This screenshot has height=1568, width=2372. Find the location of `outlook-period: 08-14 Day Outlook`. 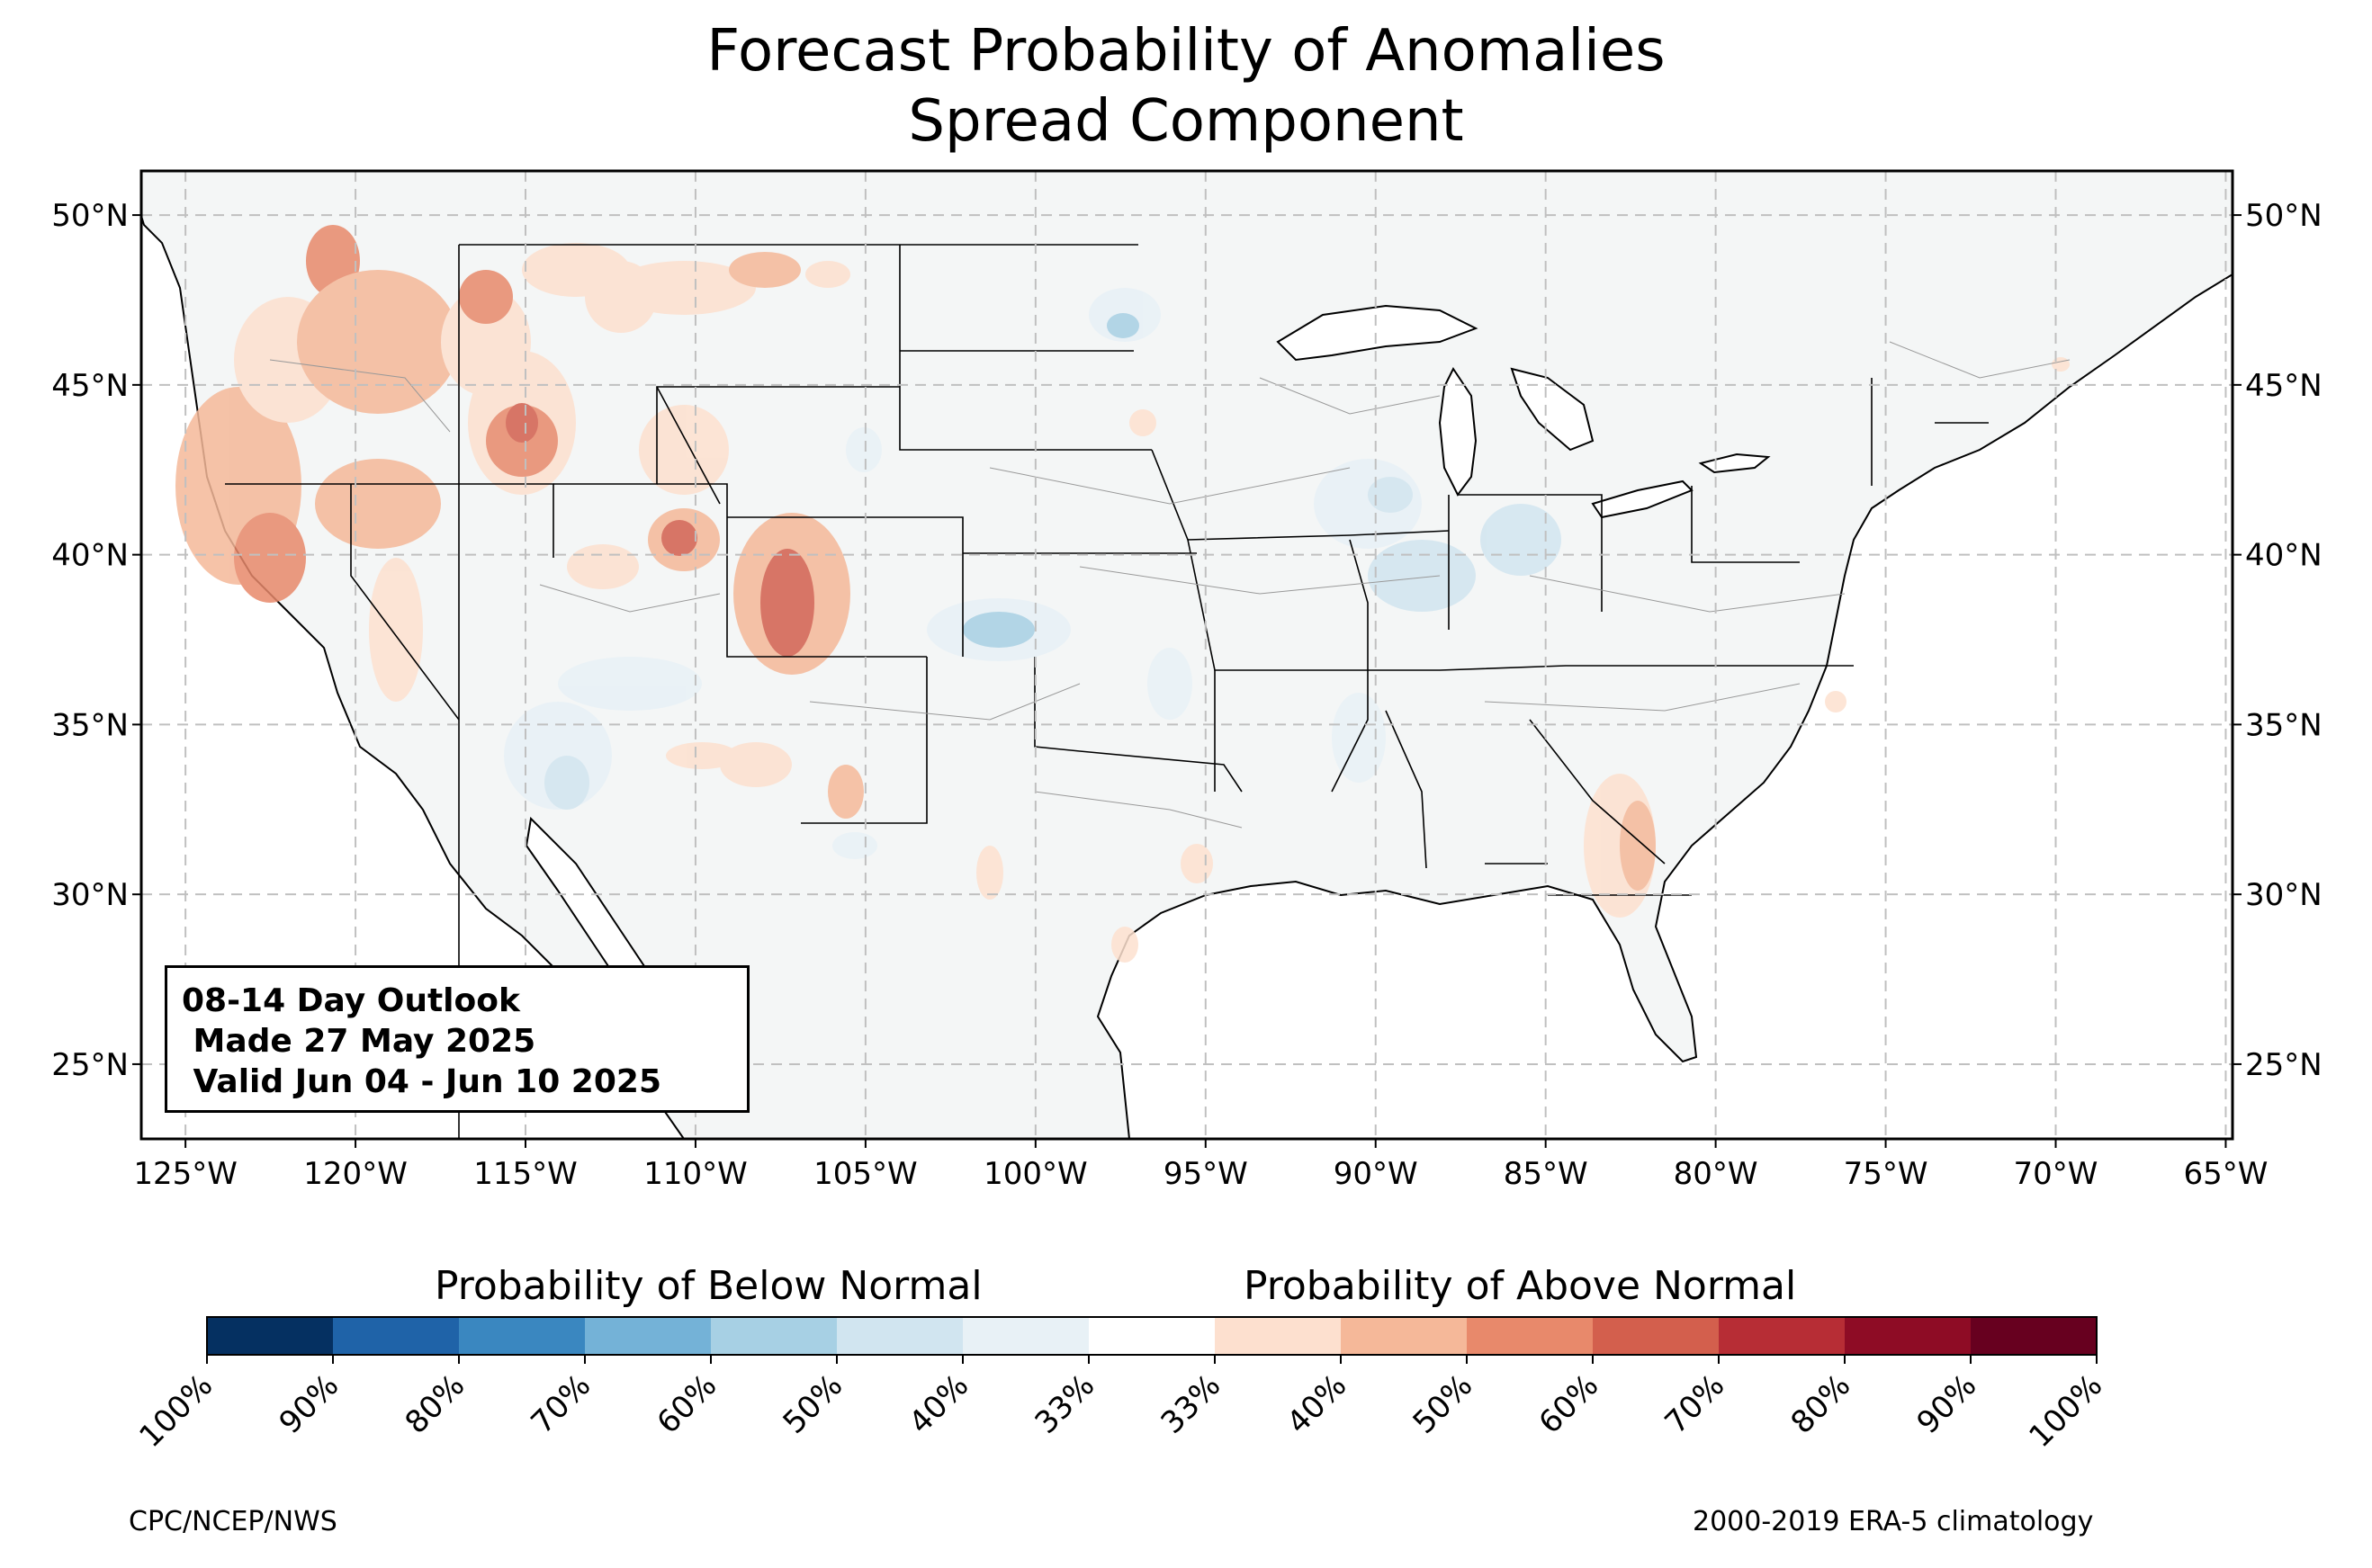

outlook-period: 08-14 Day Outlook is located at coordinates (351, 1000).